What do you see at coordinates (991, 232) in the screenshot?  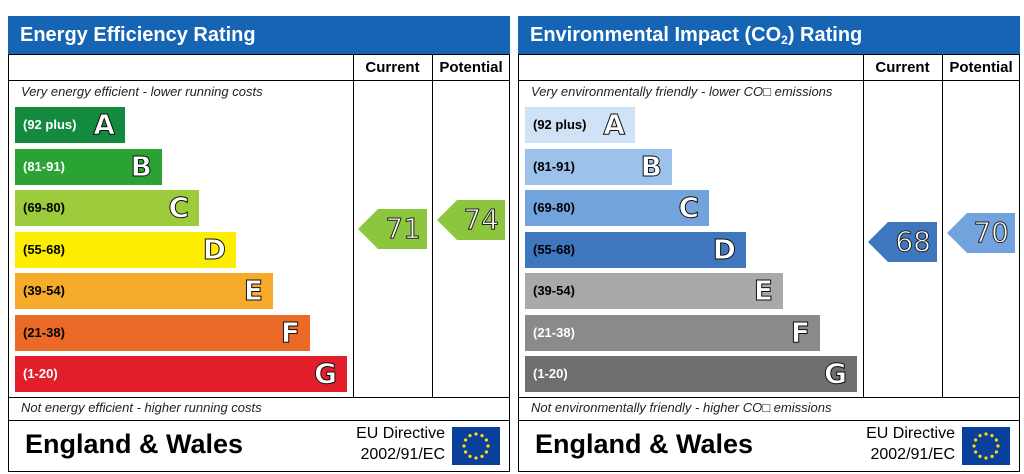 I see `potential-rating-value: 70` at bounding box center [991, 232].